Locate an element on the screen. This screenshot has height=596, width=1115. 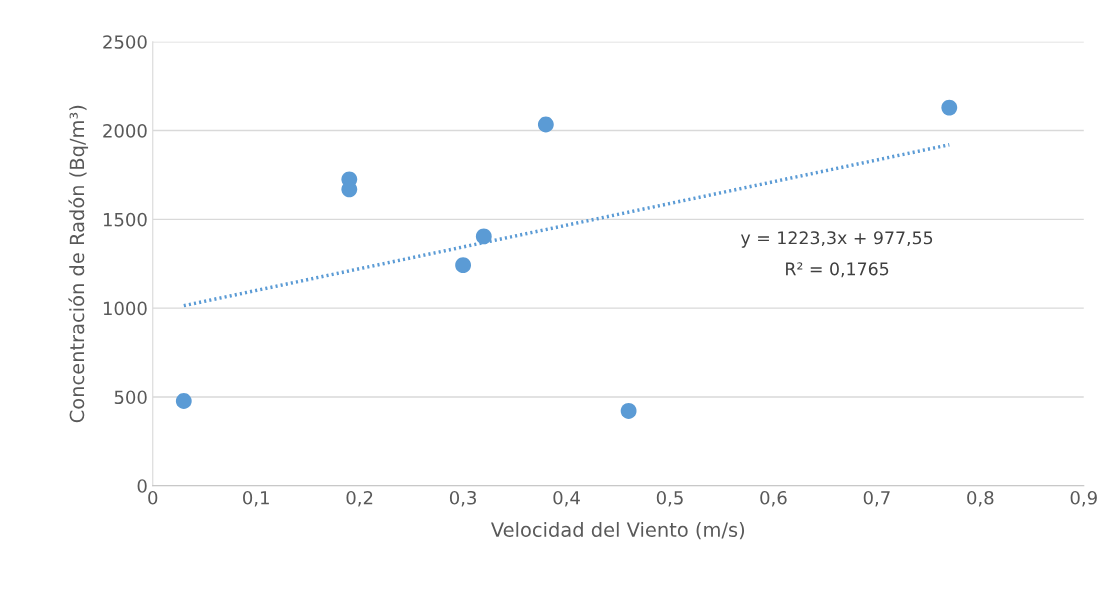
x-tick-label: 0,9 is located at coordinates (1083, 498).